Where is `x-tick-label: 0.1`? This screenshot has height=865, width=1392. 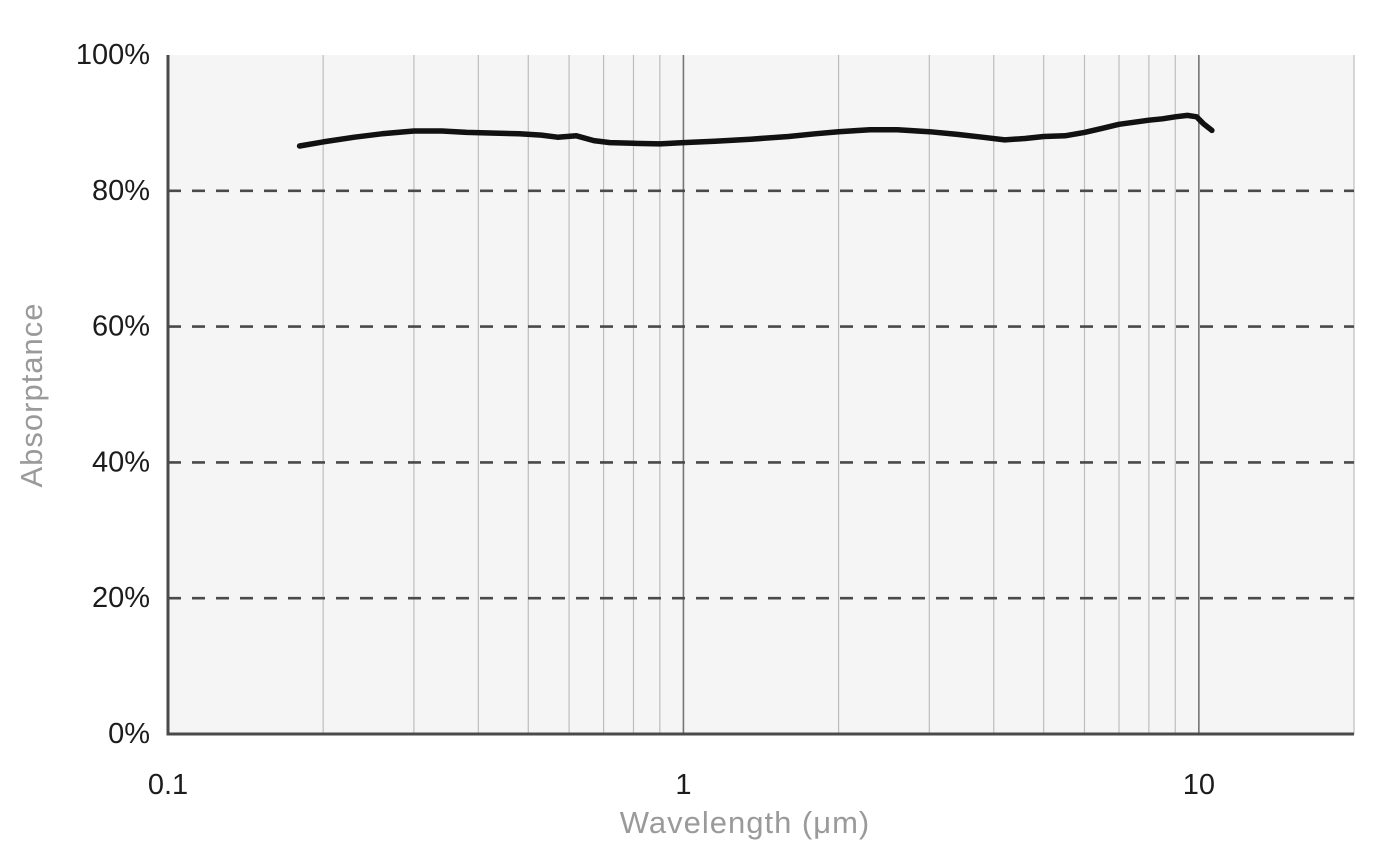
x-tick-label: 0.1 is located at coordinates (168, 785).